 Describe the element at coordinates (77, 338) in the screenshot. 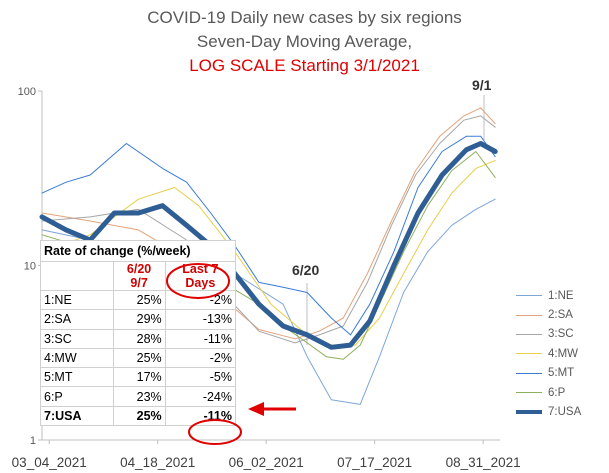

I see `table-cell-region: 3:SC` at that location.